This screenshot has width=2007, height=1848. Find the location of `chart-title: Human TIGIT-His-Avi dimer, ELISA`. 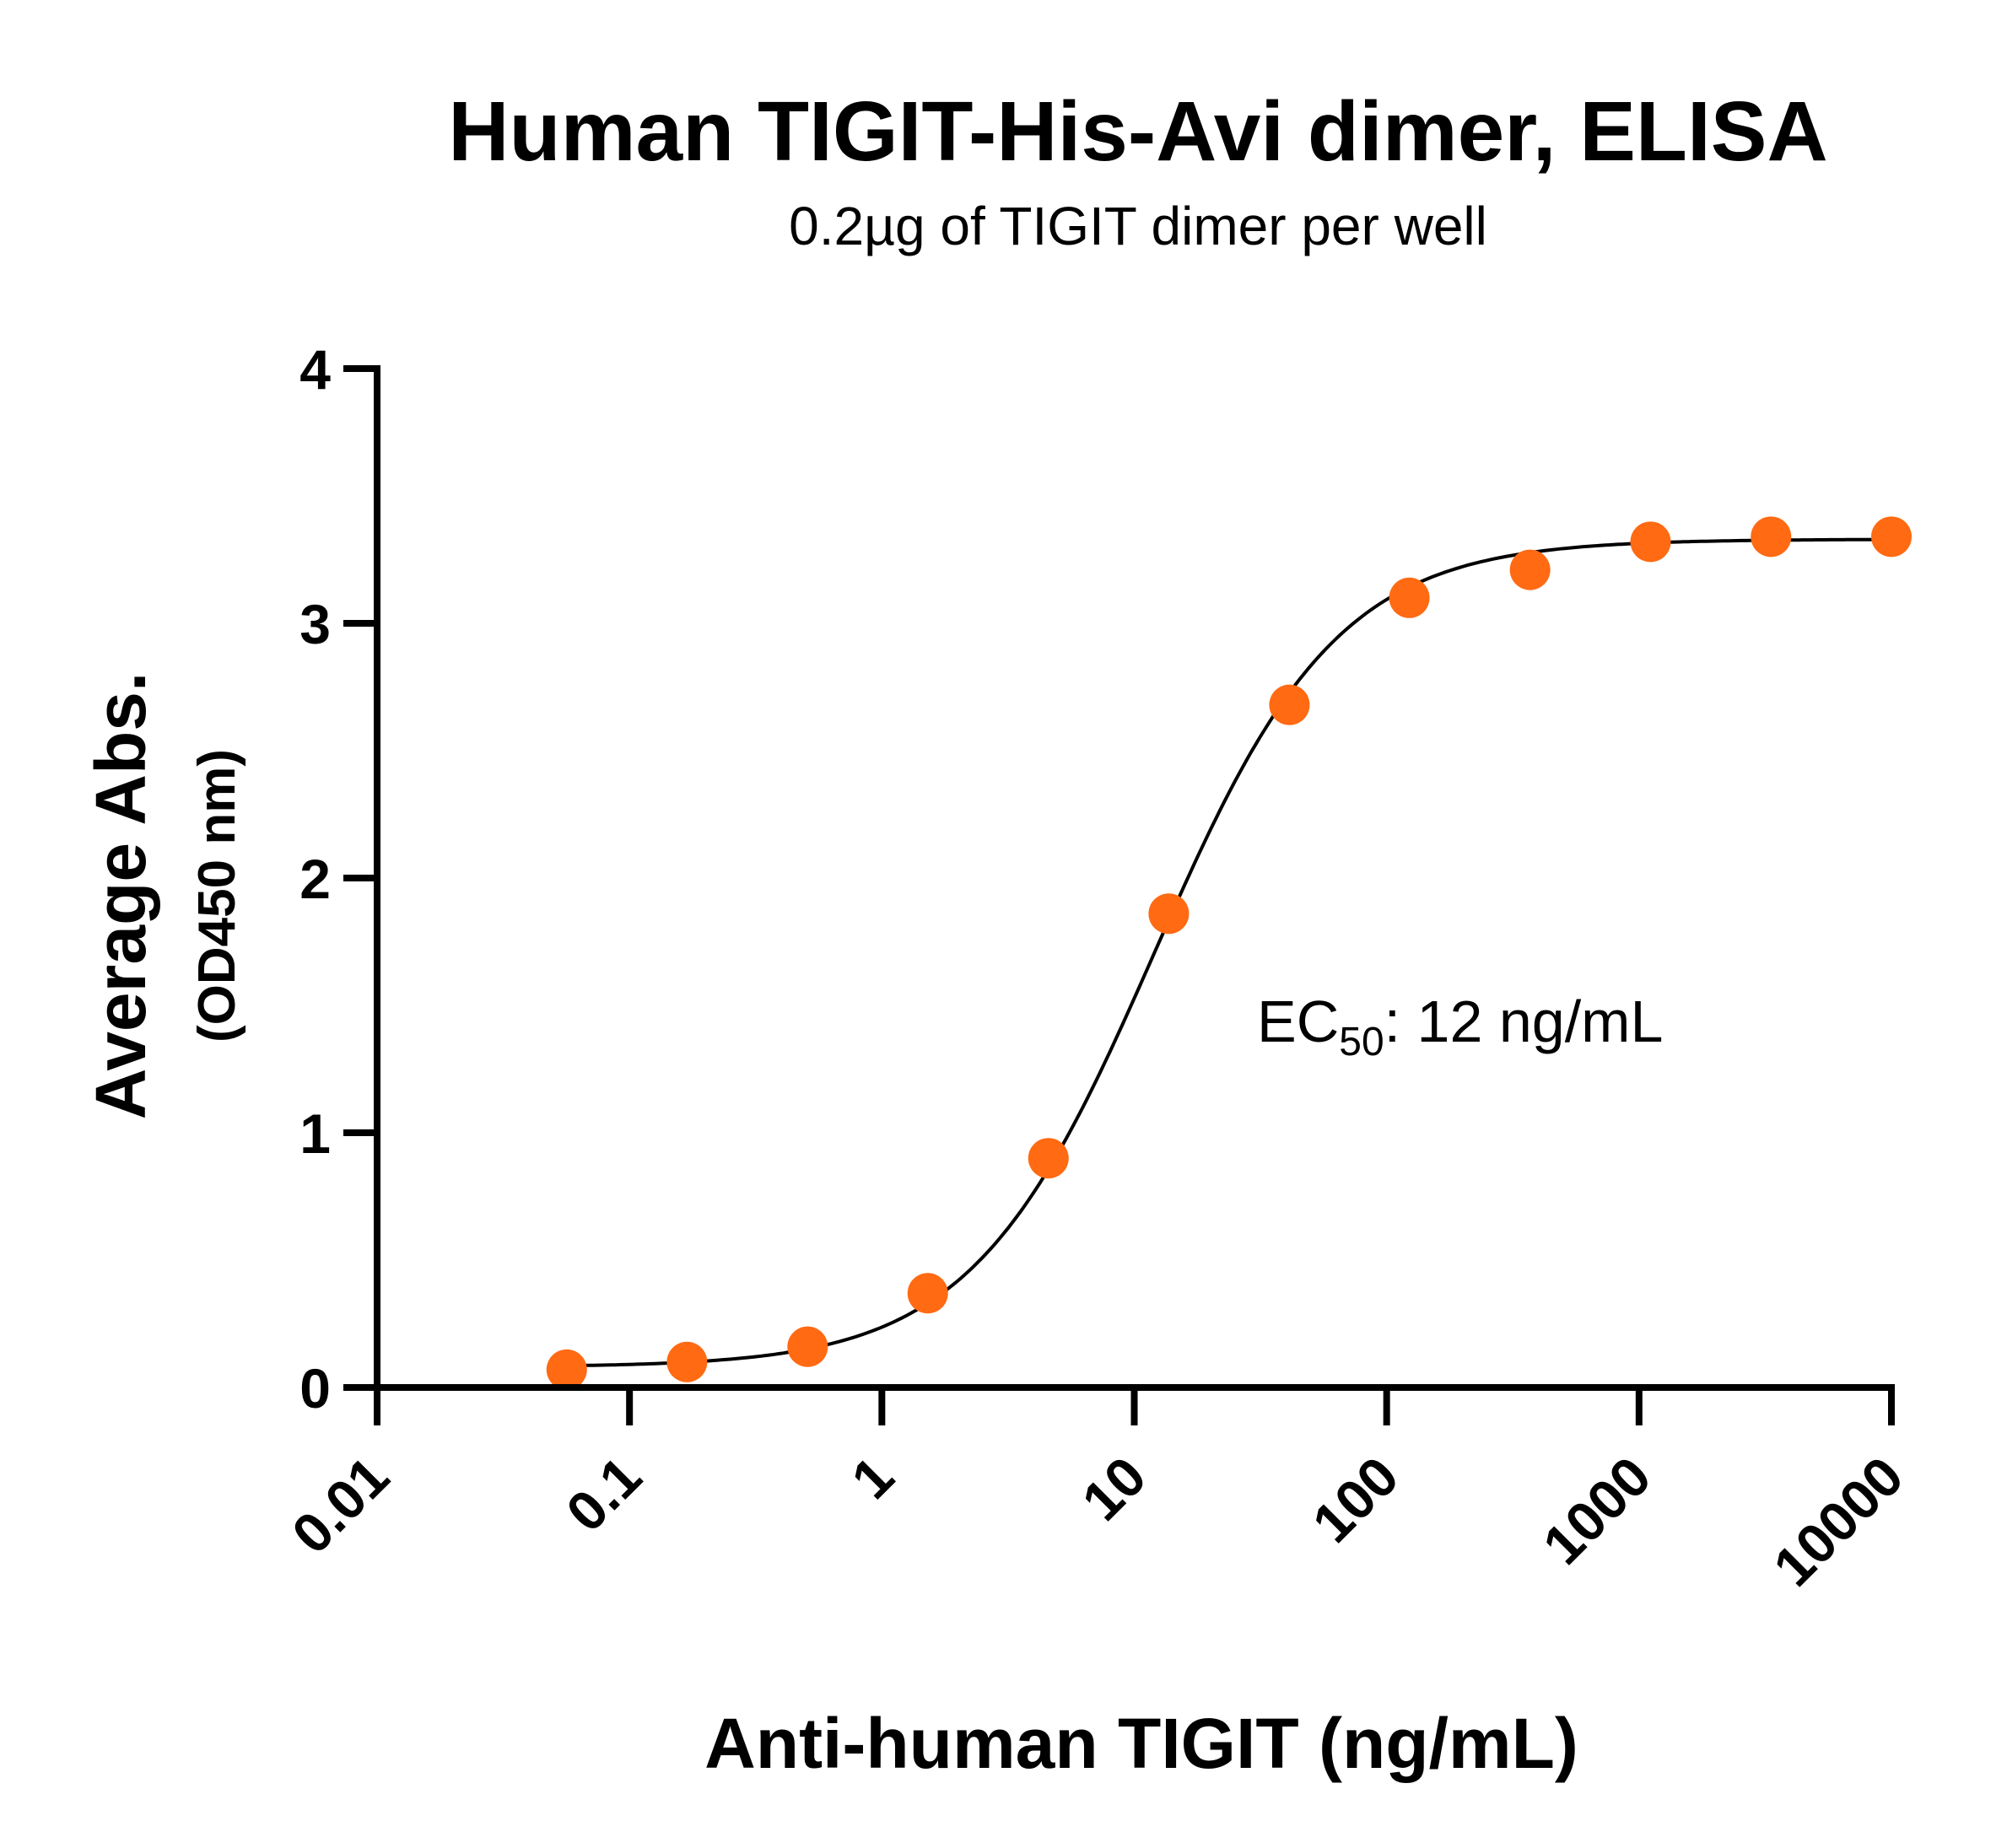

chart-title: Human TIGIT-His-Avi dimer, ELISA is located at coordinates (1137, 131).